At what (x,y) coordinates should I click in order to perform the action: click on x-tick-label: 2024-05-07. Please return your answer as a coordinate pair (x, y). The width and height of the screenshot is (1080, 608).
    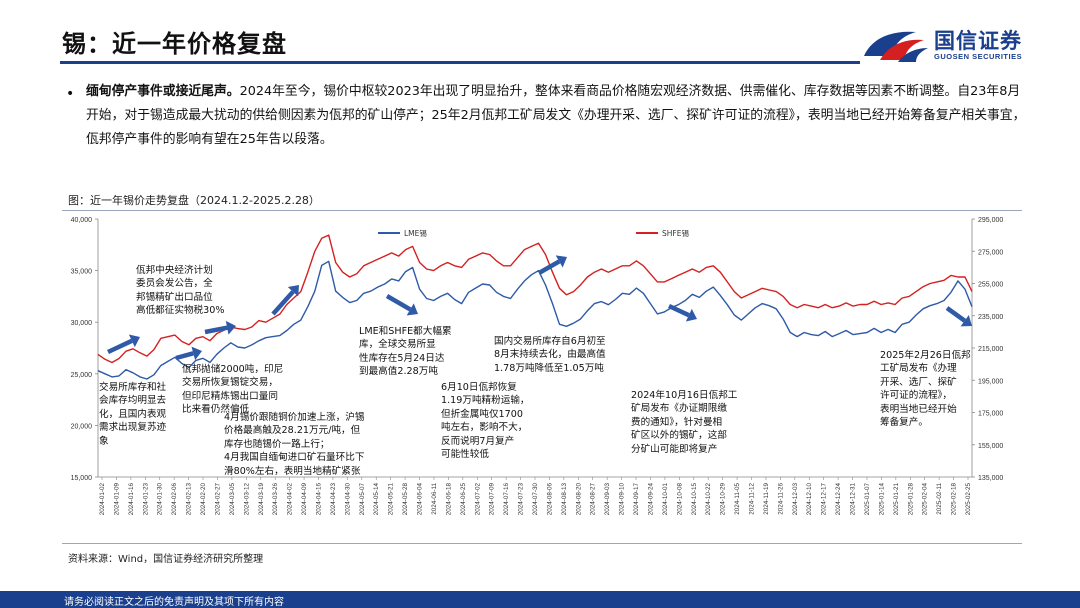
    Looking at the image, I should click on (362, 499).